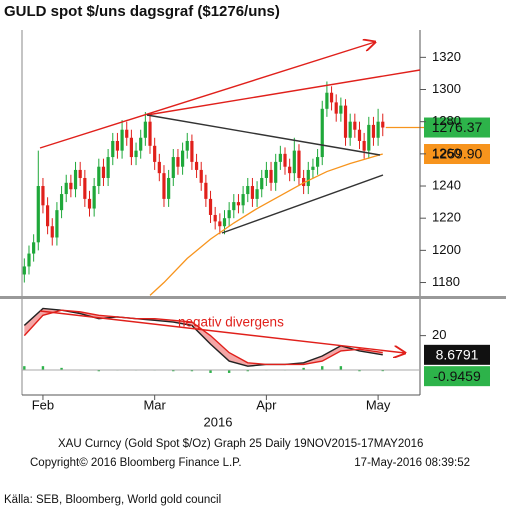 The width and height of the screenshot is (506, 514). I want to click on y-tick-label: 20, so click(439, 334).